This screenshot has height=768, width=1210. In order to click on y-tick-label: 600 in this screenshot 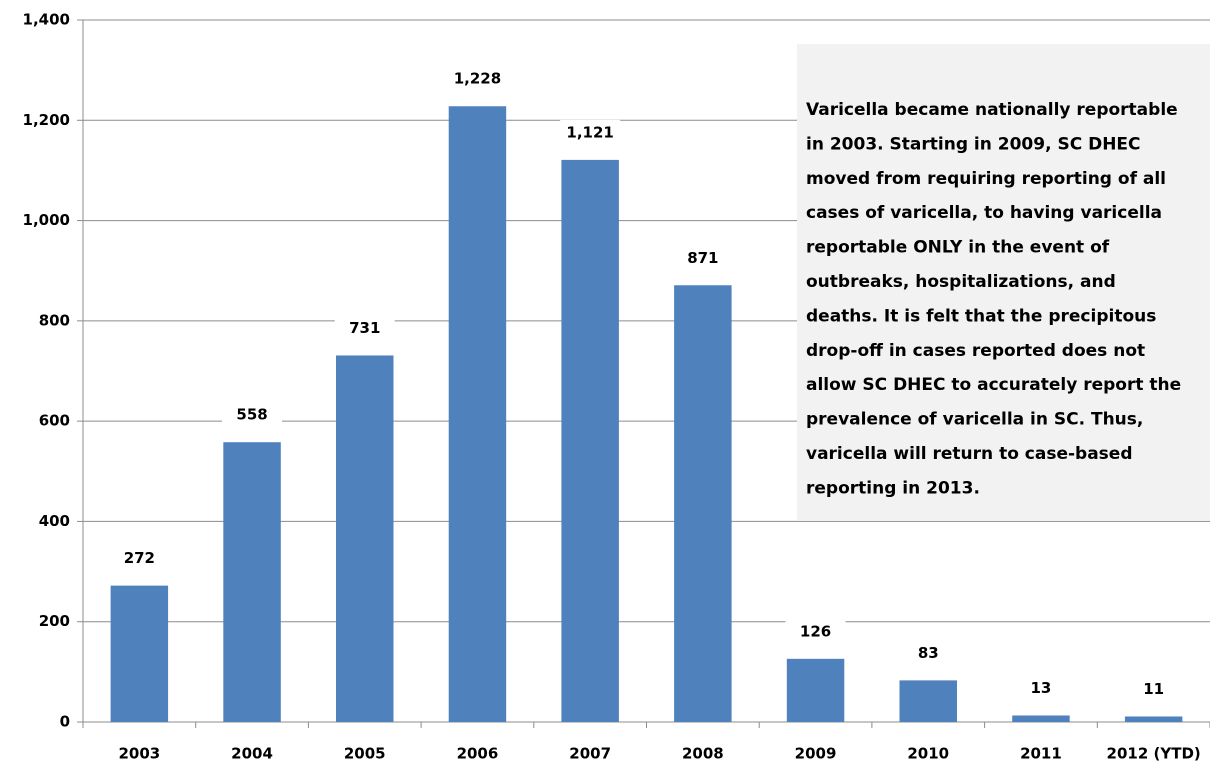, I will do `click(54, 421)`.